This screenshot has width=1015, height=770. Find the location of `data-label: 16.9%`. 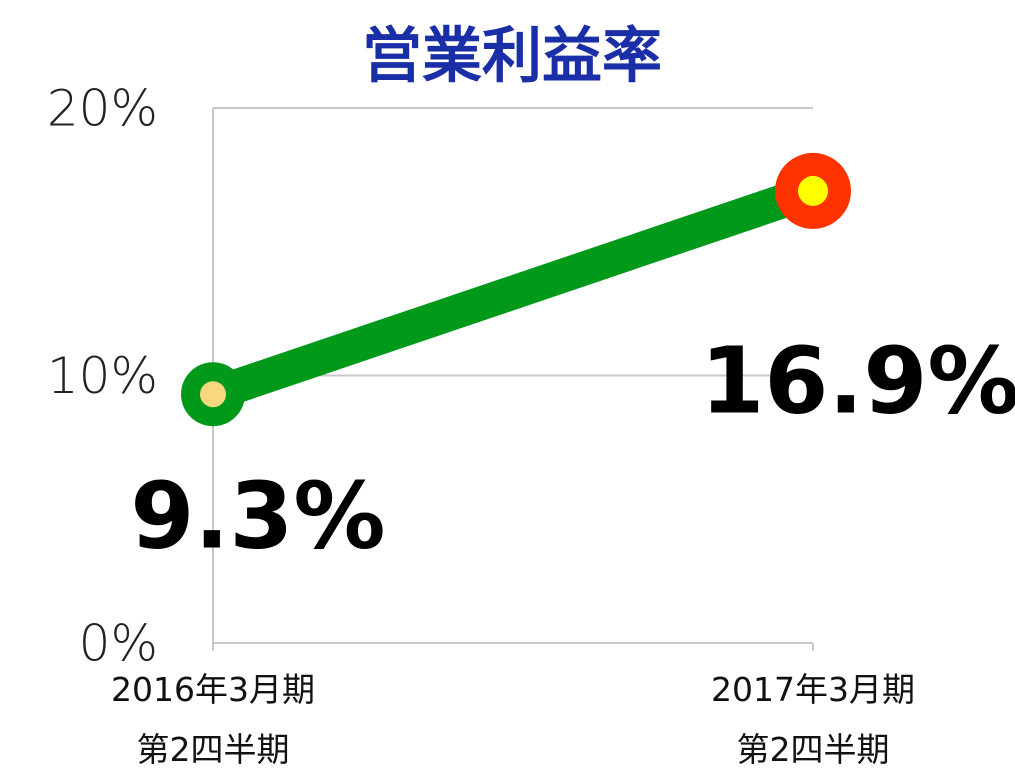

data-label: 16.9% is located at coordinates (857, 380).